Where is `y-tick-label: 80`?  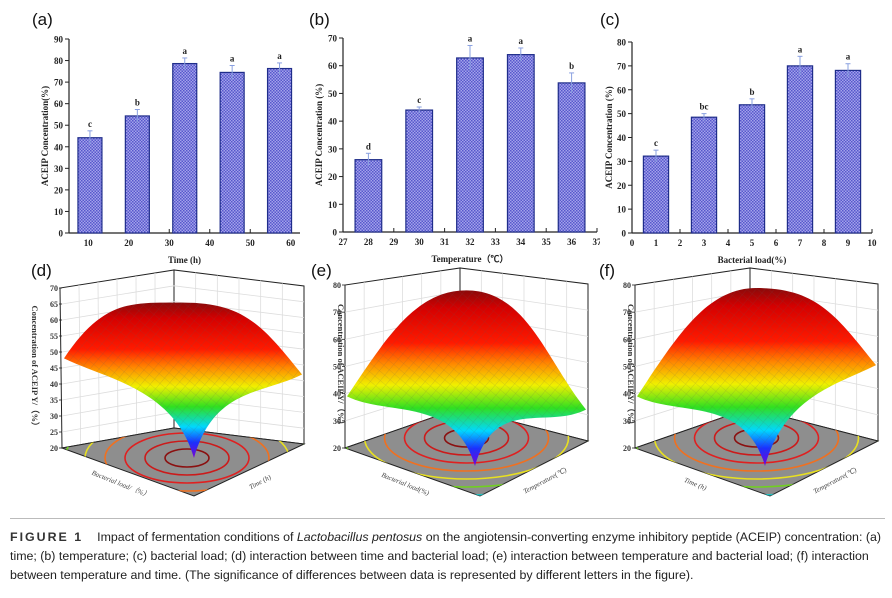
y-tick-label: 80 is located at coordinates (622, 43).